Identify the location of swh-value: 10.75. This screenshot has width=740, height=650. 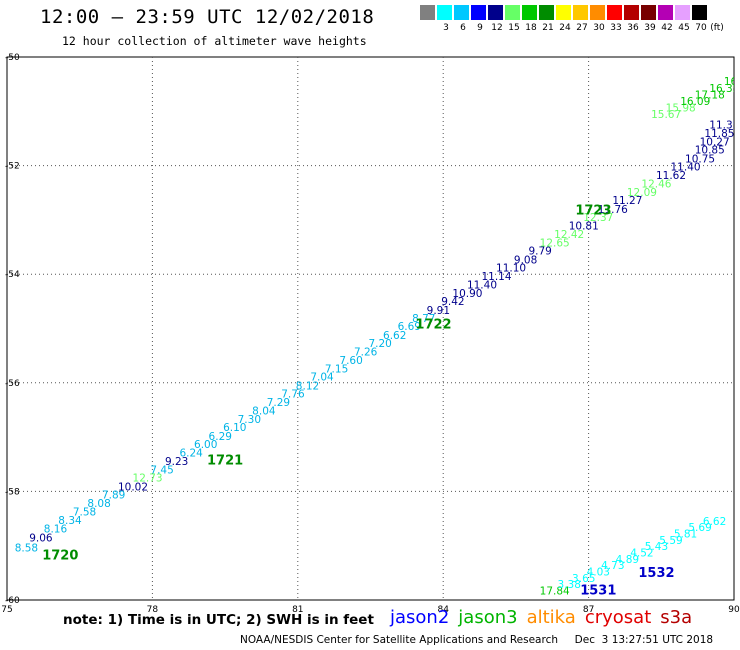
(700, 159).